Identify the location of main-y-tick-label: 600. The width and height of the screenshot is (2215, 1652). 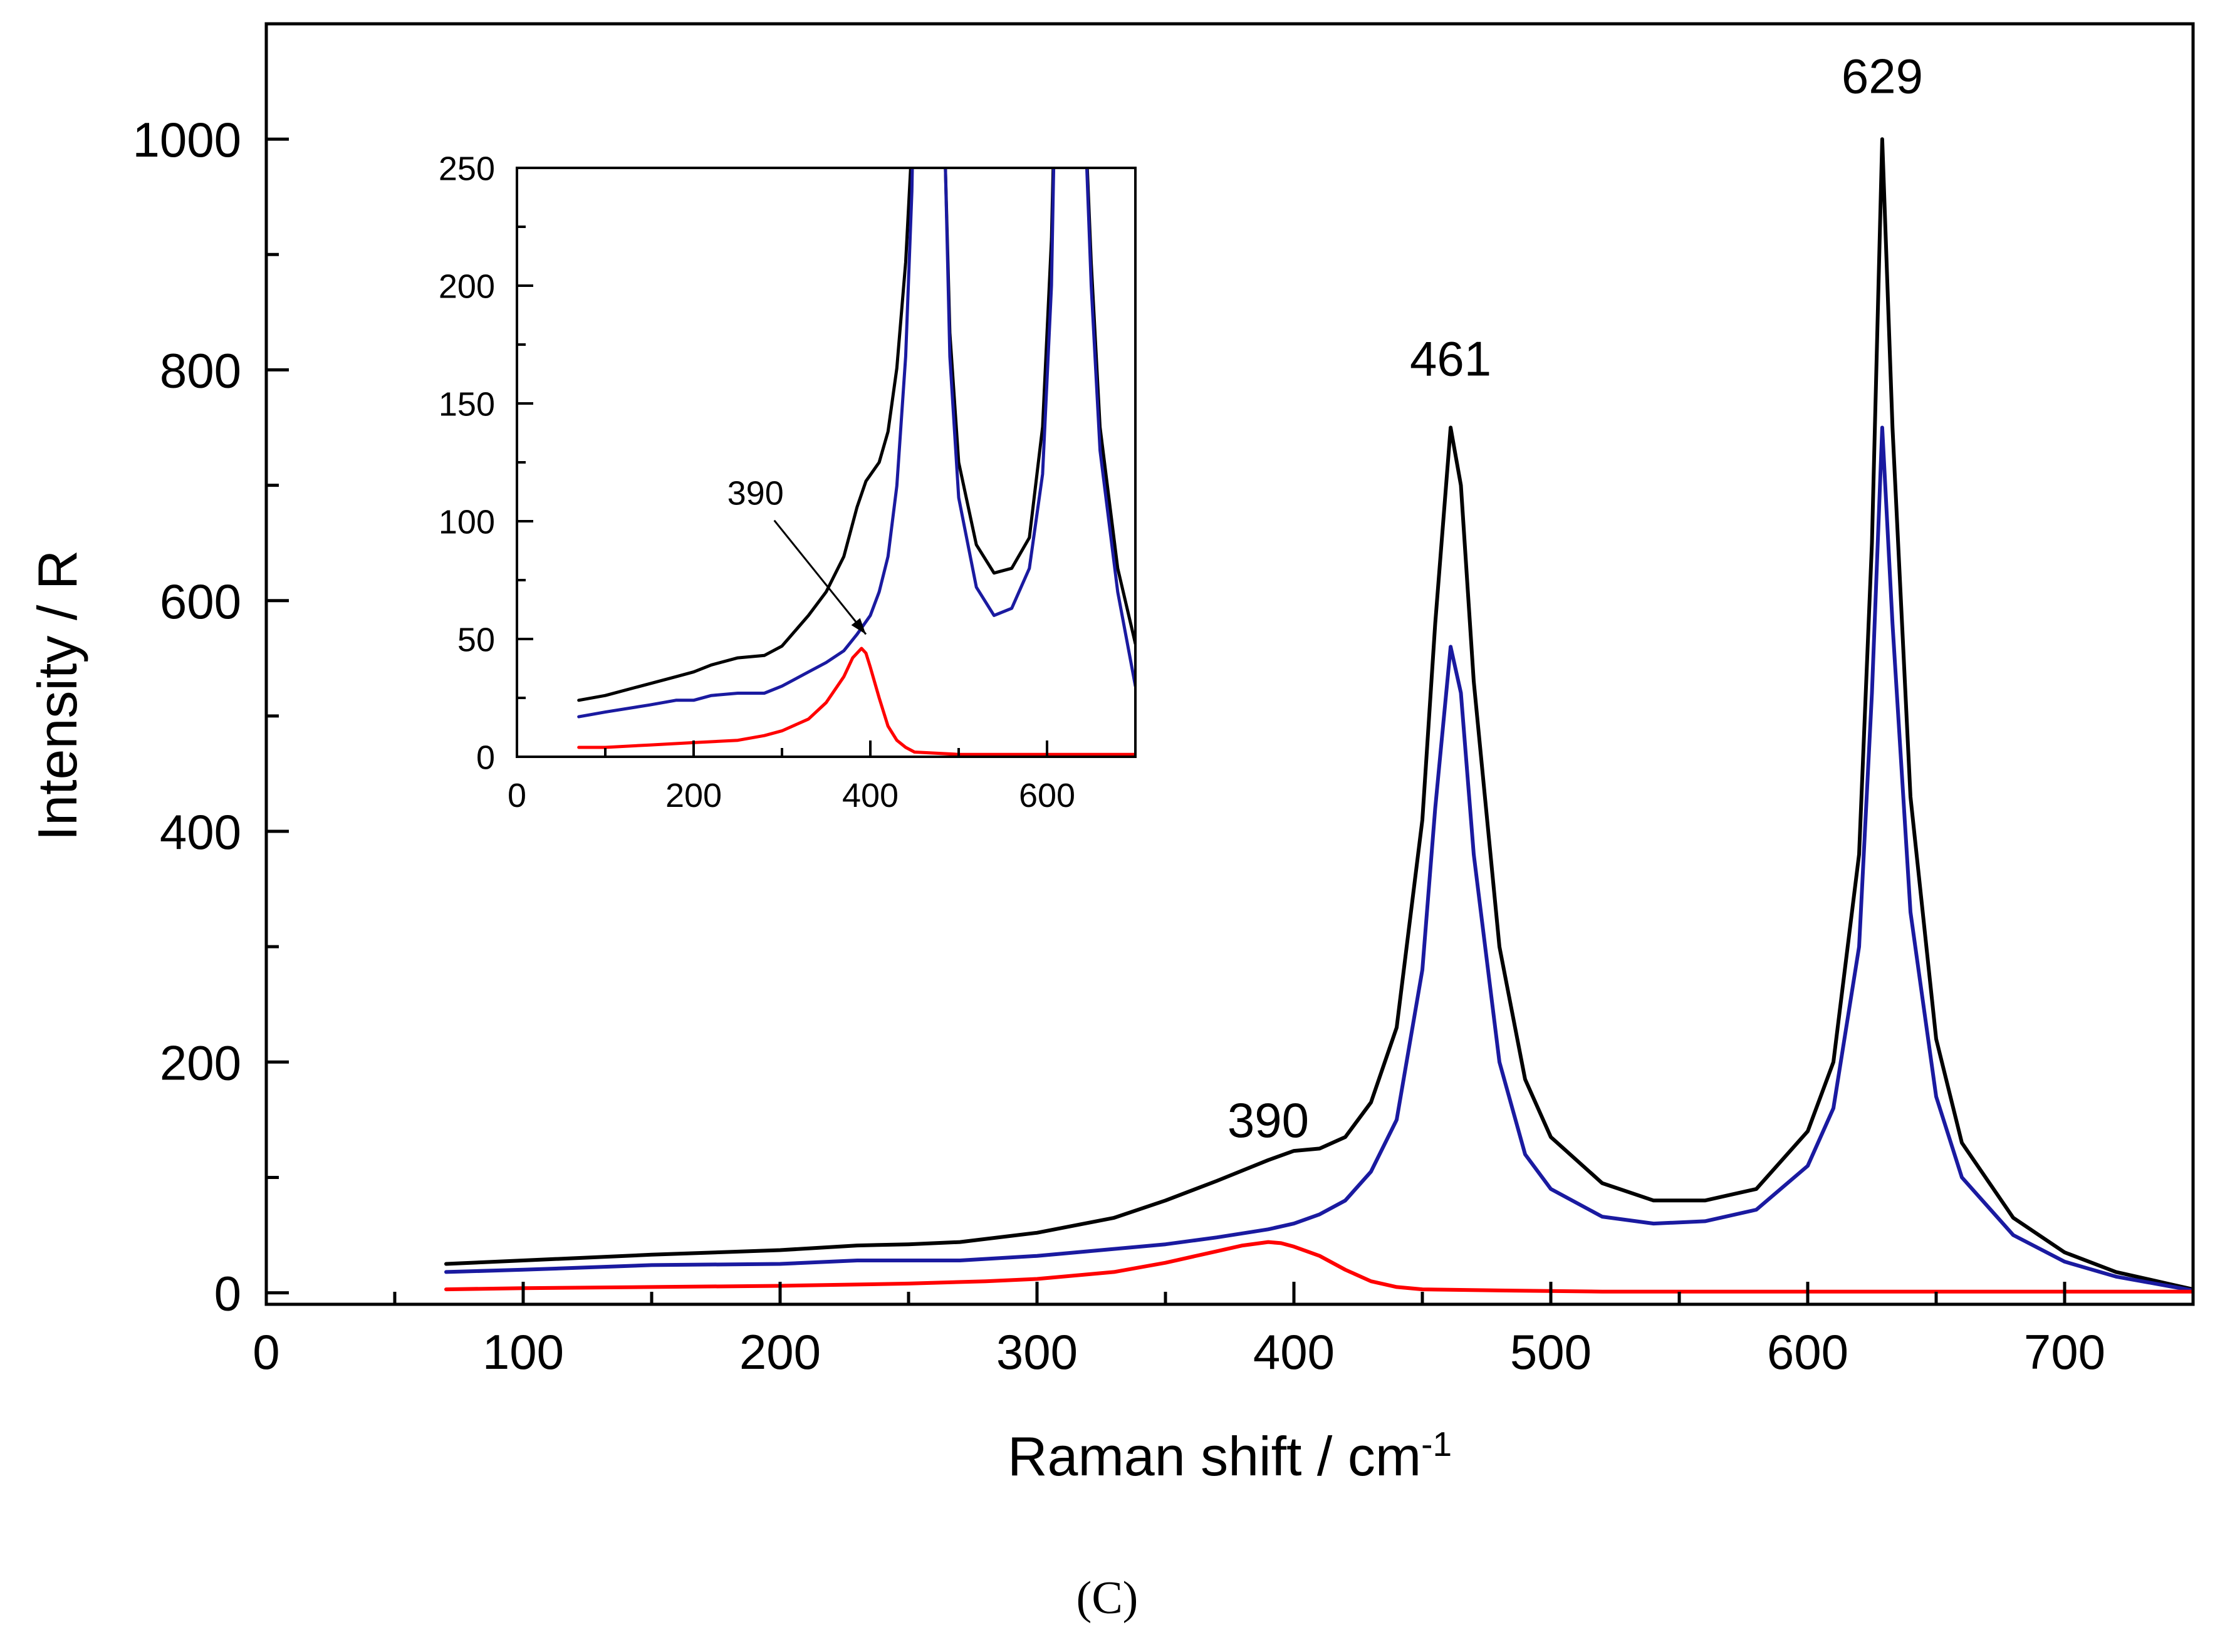
(200, 601).